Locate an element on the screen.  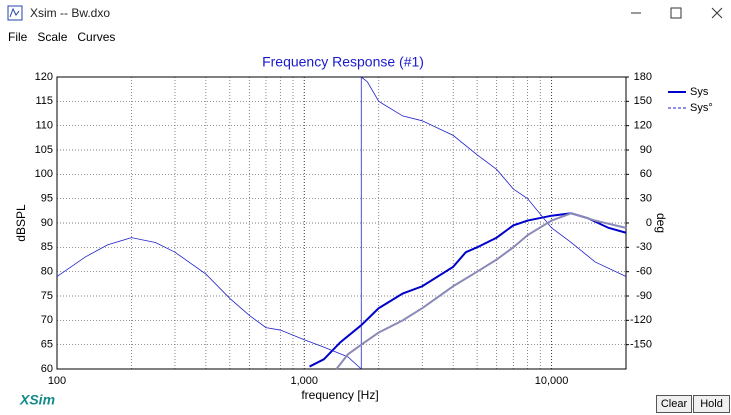
y2-tick-label: 90 is located at coordinates (646, 150).